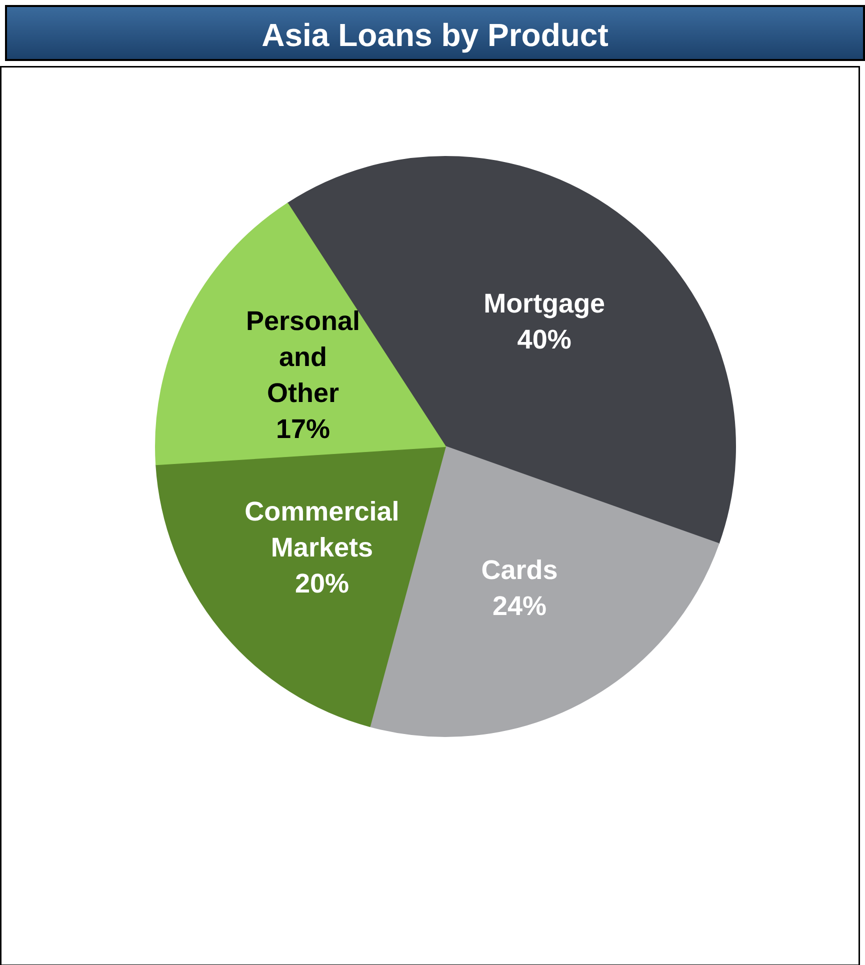 Image resolution: width=865 pixels, height=965 pixels. I want to click on chart-title: Asia Loans by Product, so click(435, 35).